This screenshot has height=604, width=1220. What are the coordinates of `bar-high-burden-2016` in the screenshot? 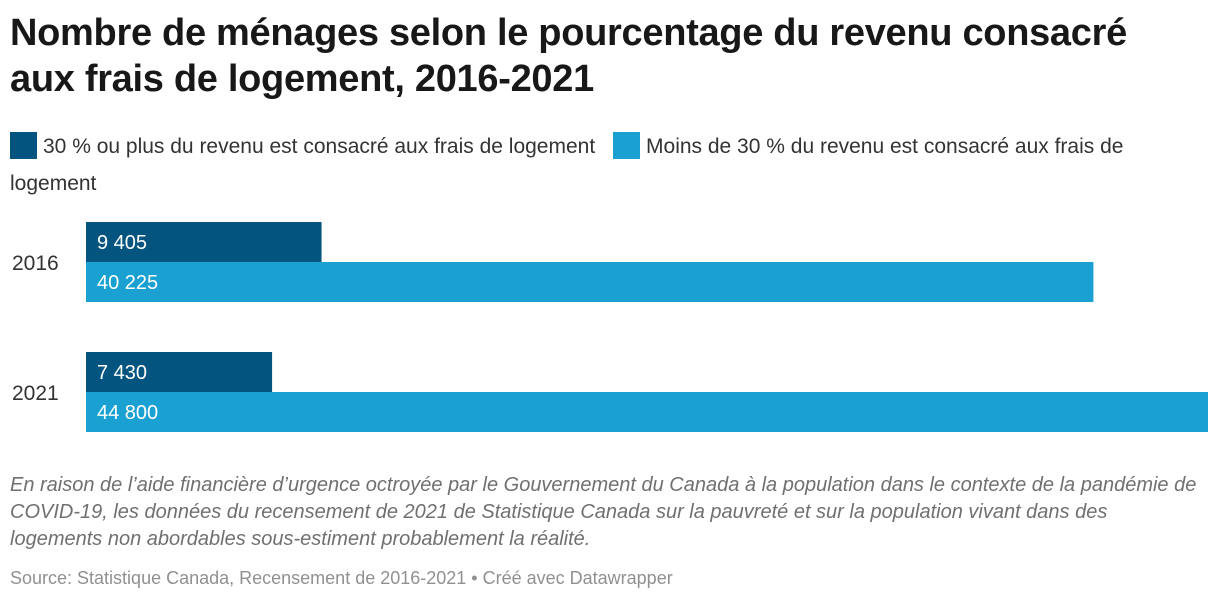 It's located at (204, 242).